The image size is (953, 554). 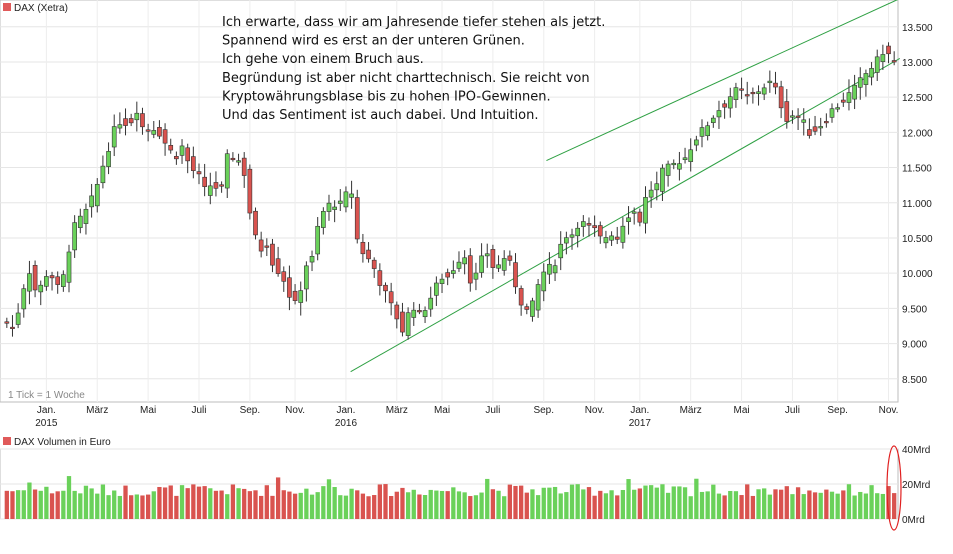 What do you see at coordinates (917, 133) in the screenshot?
I see `price-y-tick-label: 12.000` at bounding box center [917, 133].